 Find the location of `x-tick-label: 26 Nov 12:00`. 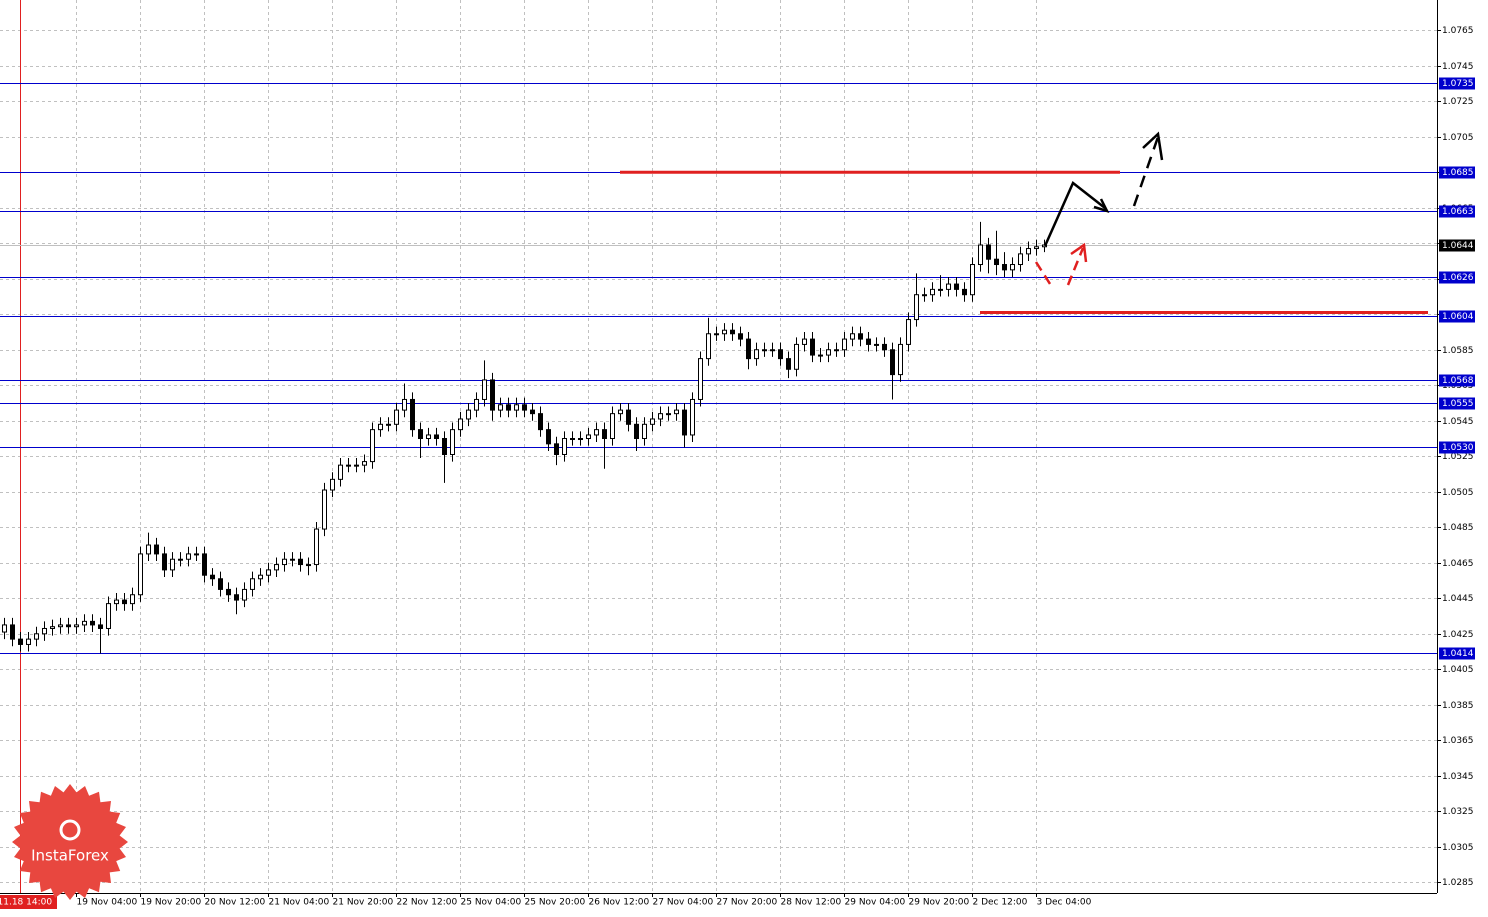

x-tick-label: 26 Nov 12:00 is located at coordinates (619, 903).